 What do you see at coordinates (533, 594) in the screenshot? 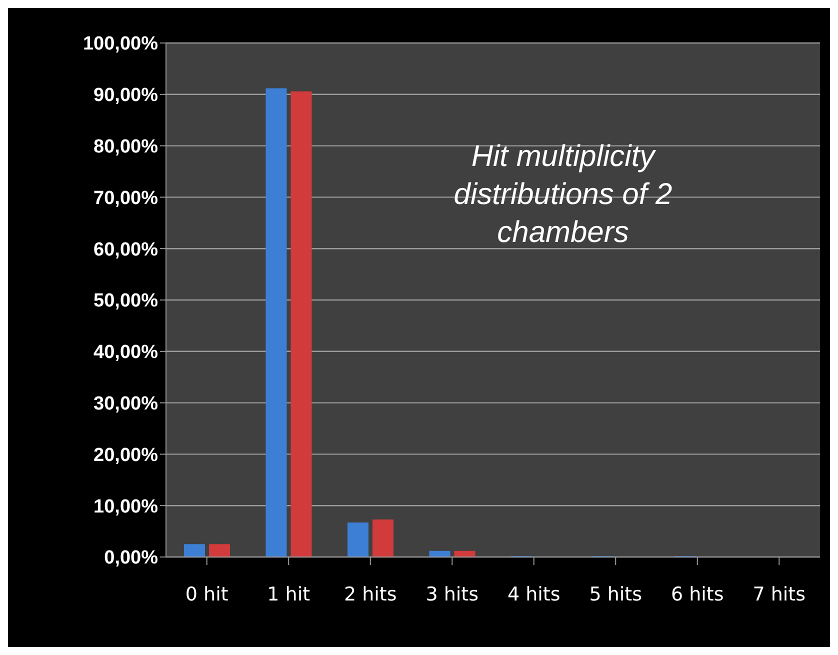
I see `x-tick-label: 4 hits` at bounding box center [533, 594].